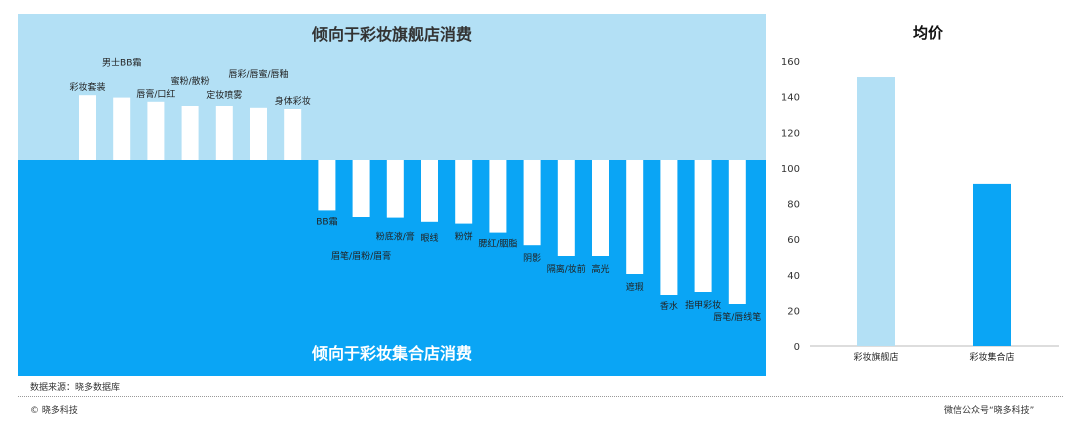 This screenshot has height=423, width=1080. Describe the element at coordinates (793, 205) in the screenshot. I see `y-tick-label-4: 80` at that location.